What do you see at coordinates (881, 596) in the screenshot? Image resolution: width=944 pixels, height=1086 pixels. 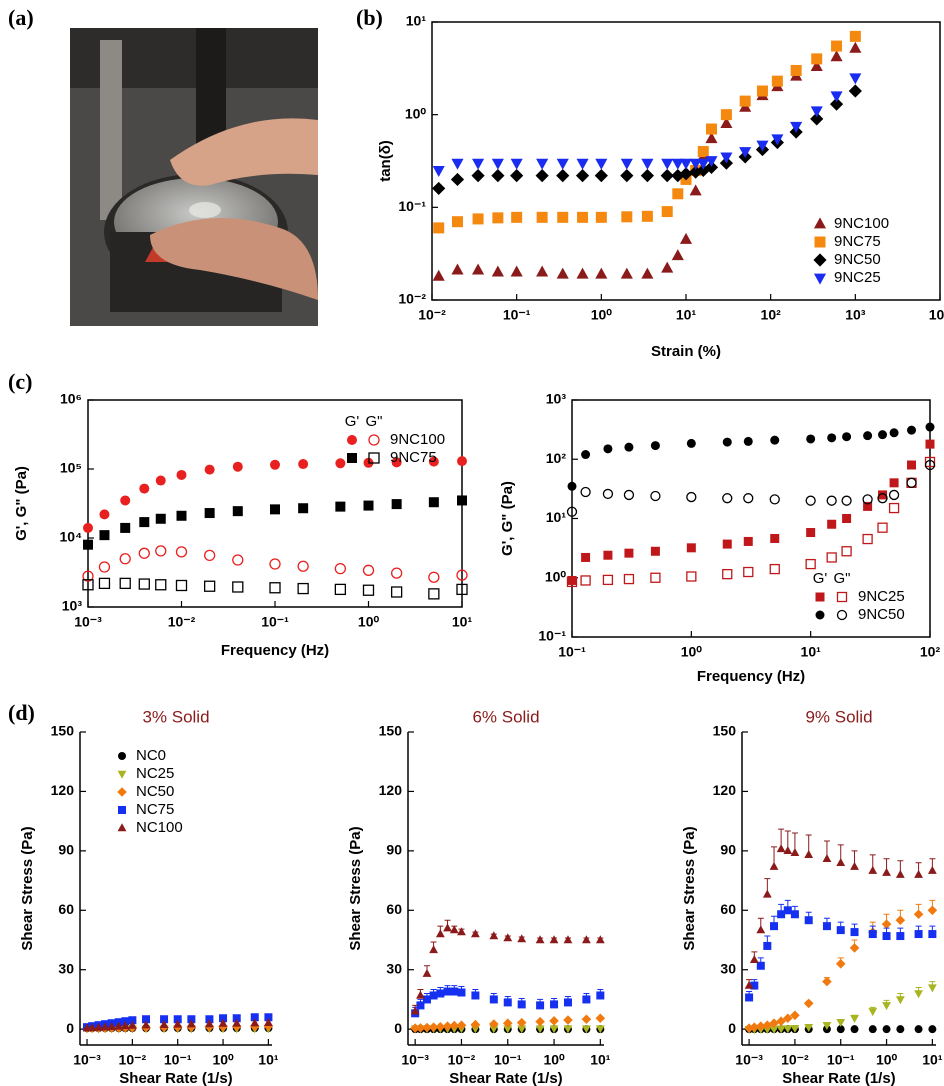 I see `legend-label: 9NC25` at bounding box center [881, 596].